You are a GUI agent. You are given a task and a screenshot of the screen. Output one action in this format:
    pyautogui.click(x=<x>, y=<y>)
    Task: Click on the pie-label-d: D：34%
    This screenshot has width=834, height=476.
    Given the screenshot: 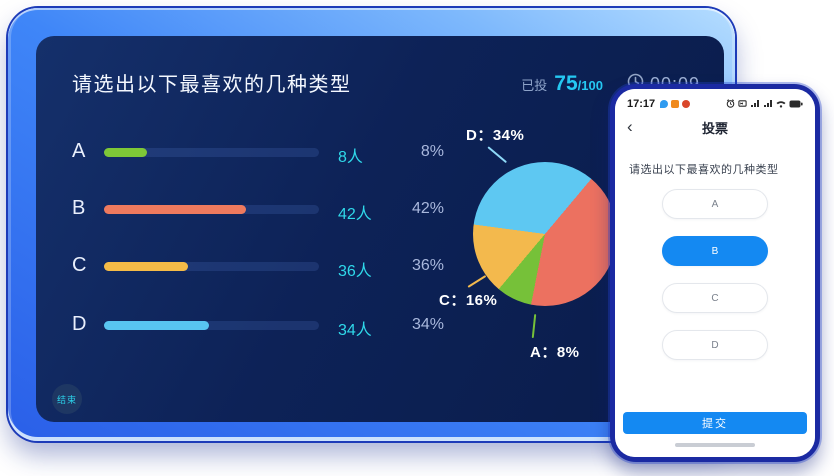 What is the action you would take?
    pyautogui.click(x=495, y=135)
    